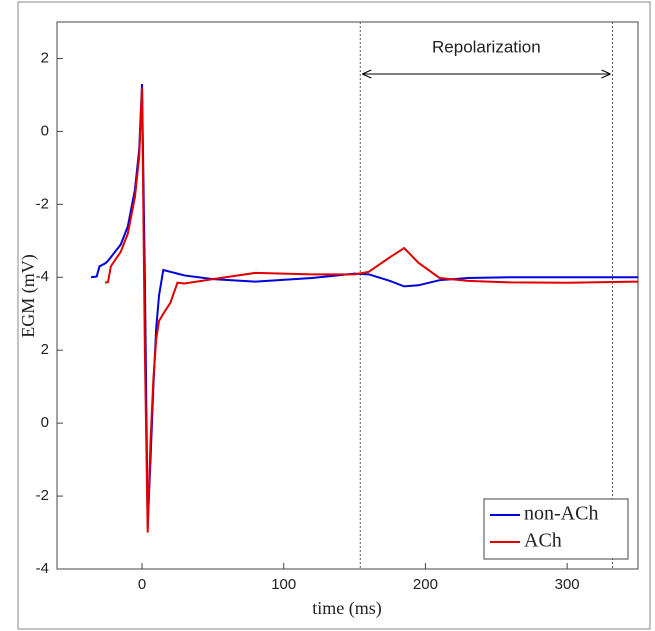 This screenshot has height=631, width=655. What do you see at coordinates (567, 584) in the screenshot?
I see `x-tick-label: 300` at bounding box center [567, 584].